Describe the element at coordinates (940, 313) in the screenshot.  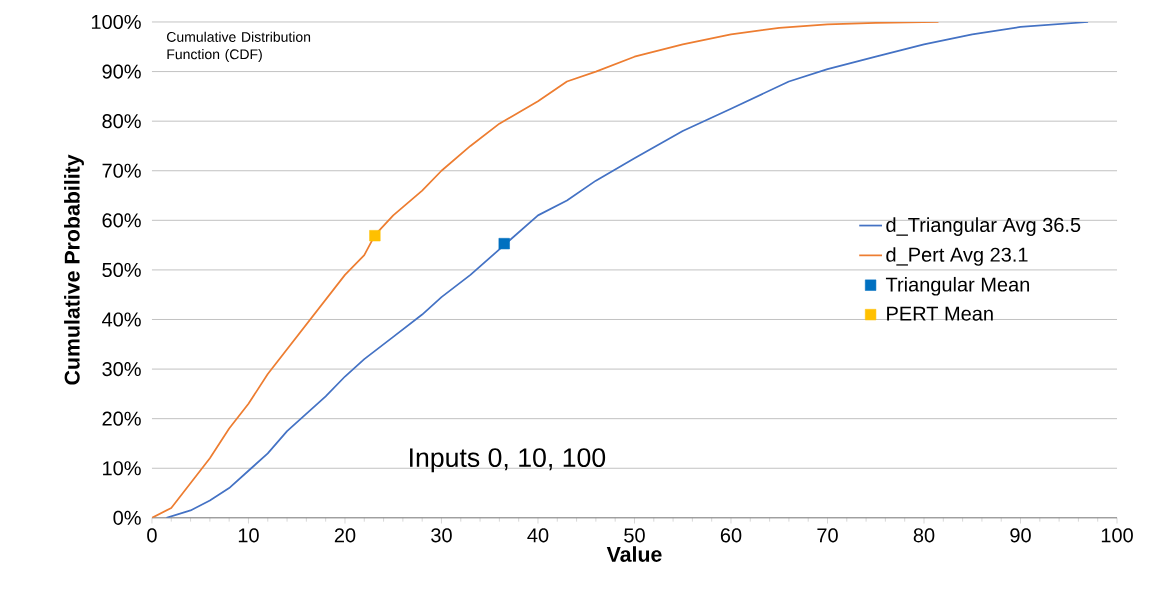
I see `legend-label: PERT Mean` at that location.